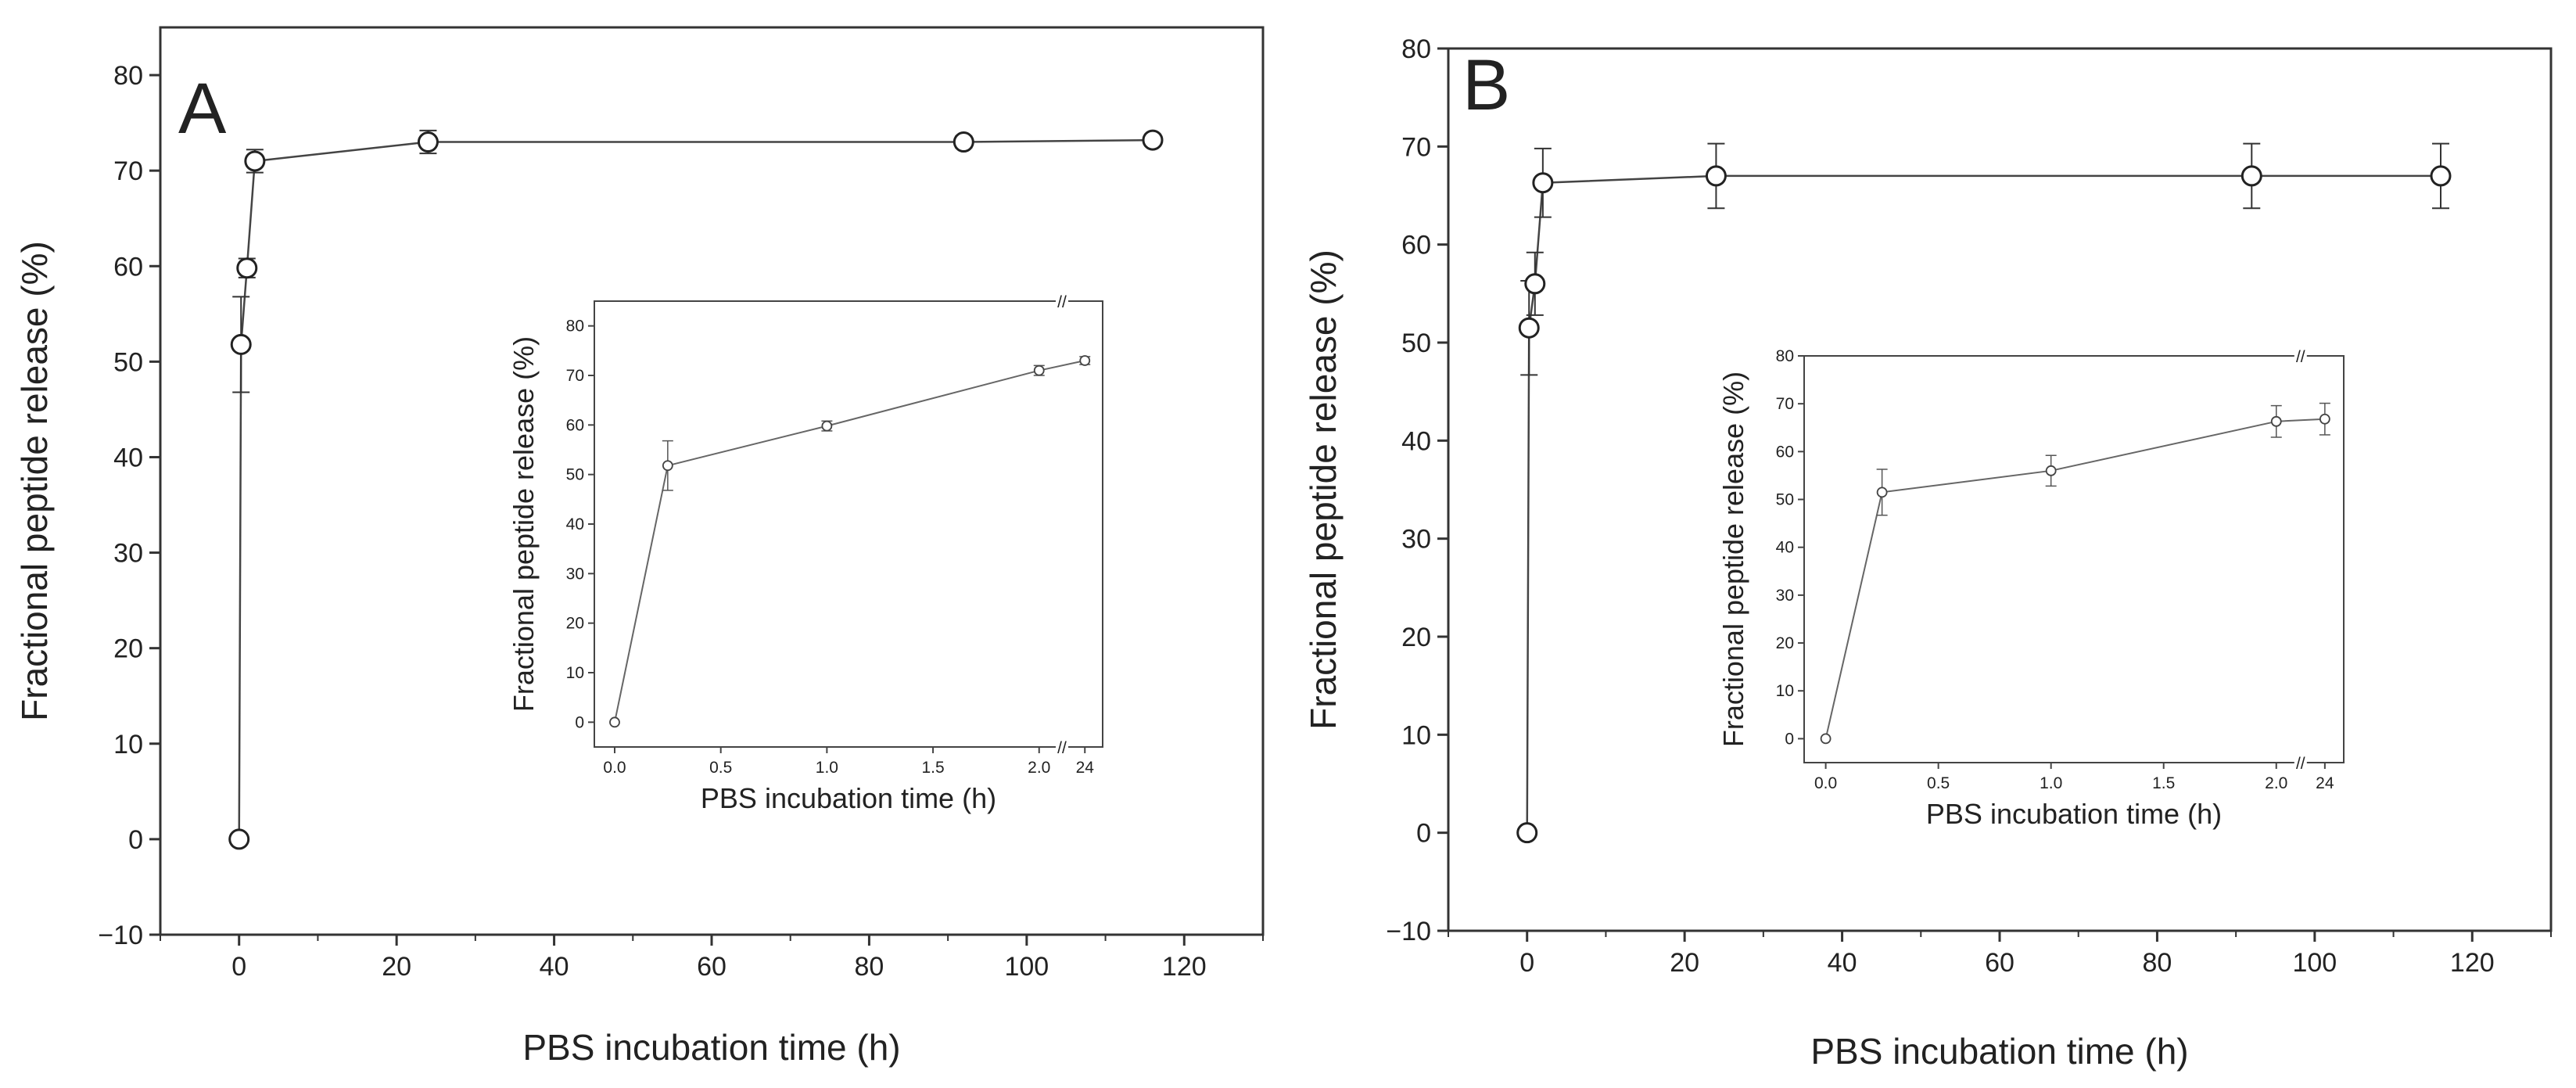  What do you see at coordinates (2051, 783) in the screenshot?
I see `panel-b-inset-xtick-label: 1.0` at bounding box center [2051, 783].